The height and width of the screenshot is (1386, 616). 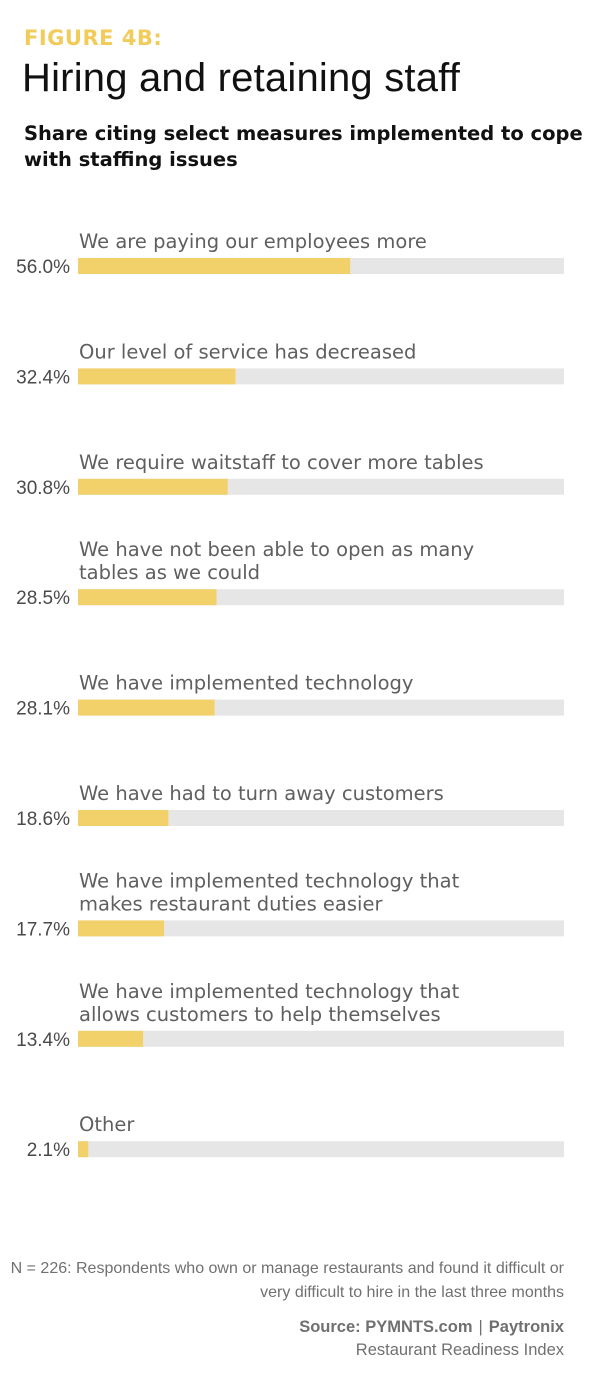 I want to click on value-label: 13.4%, so click(x=43, y=1040).